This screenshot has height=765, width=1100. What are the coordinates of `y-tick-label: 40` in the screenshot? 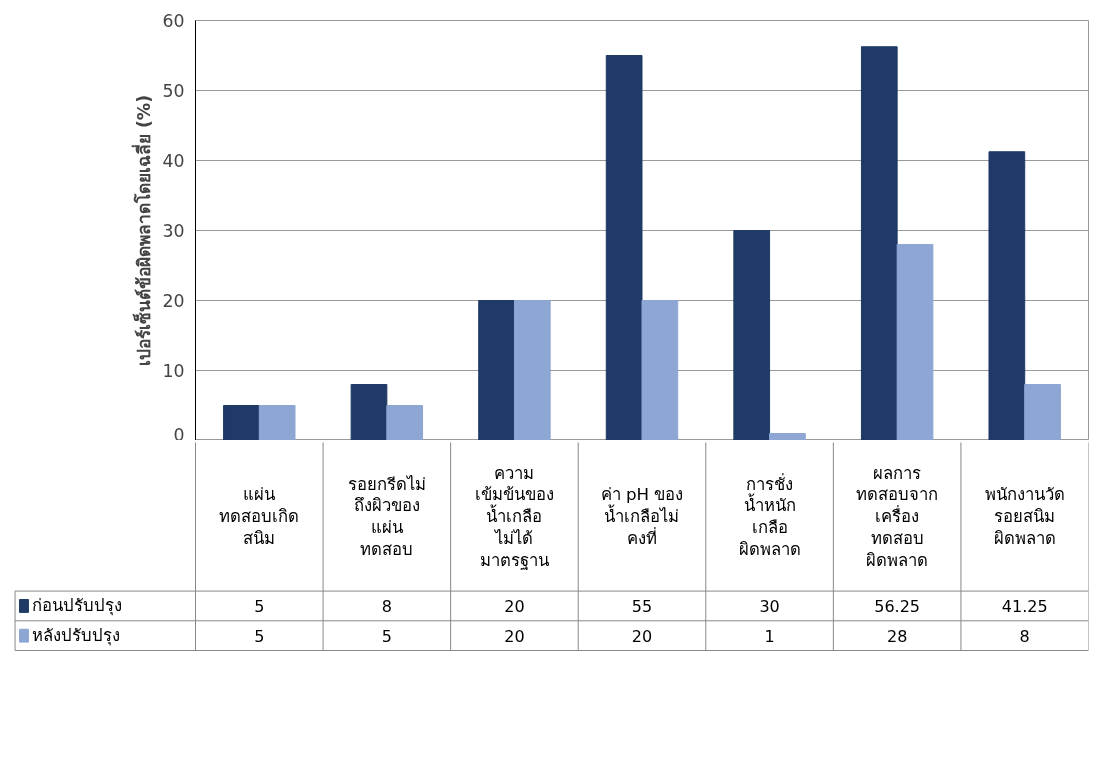 It's located at (173, 161).